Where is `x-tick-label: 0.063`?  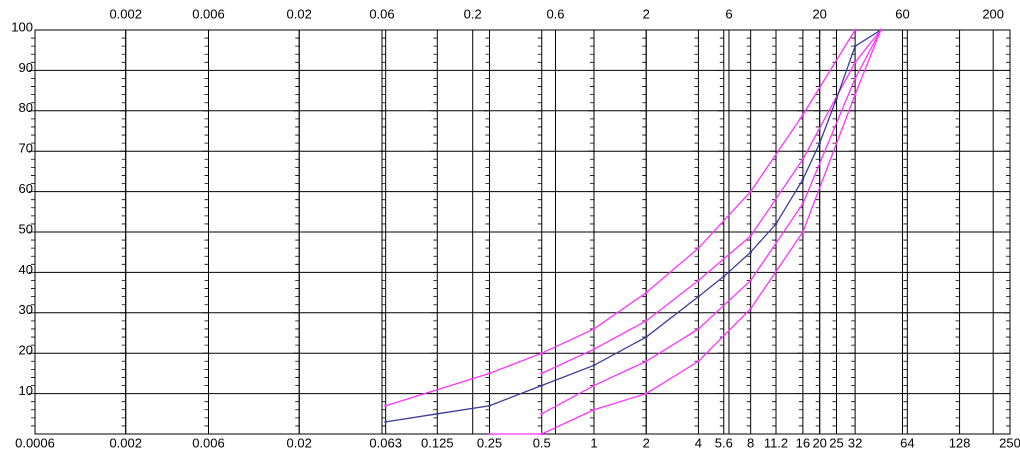 x-tick-label: 0.063 is located at coordinates (385, 442).